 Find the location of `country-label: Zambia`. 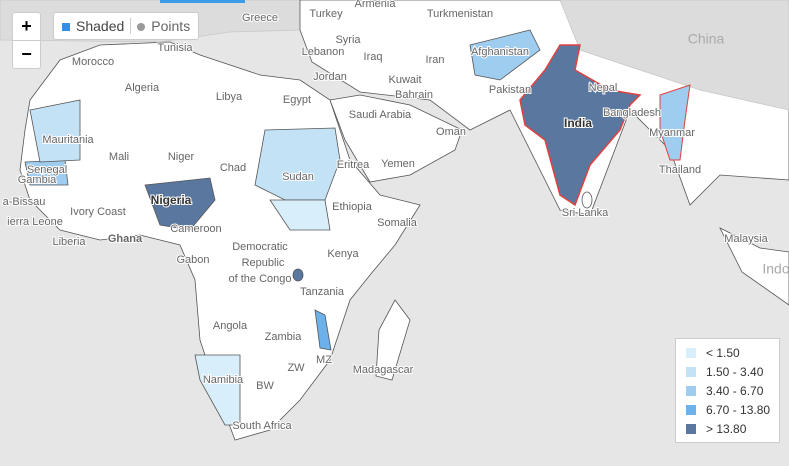

country-label: Zambia is located at coordinates (284, 337).